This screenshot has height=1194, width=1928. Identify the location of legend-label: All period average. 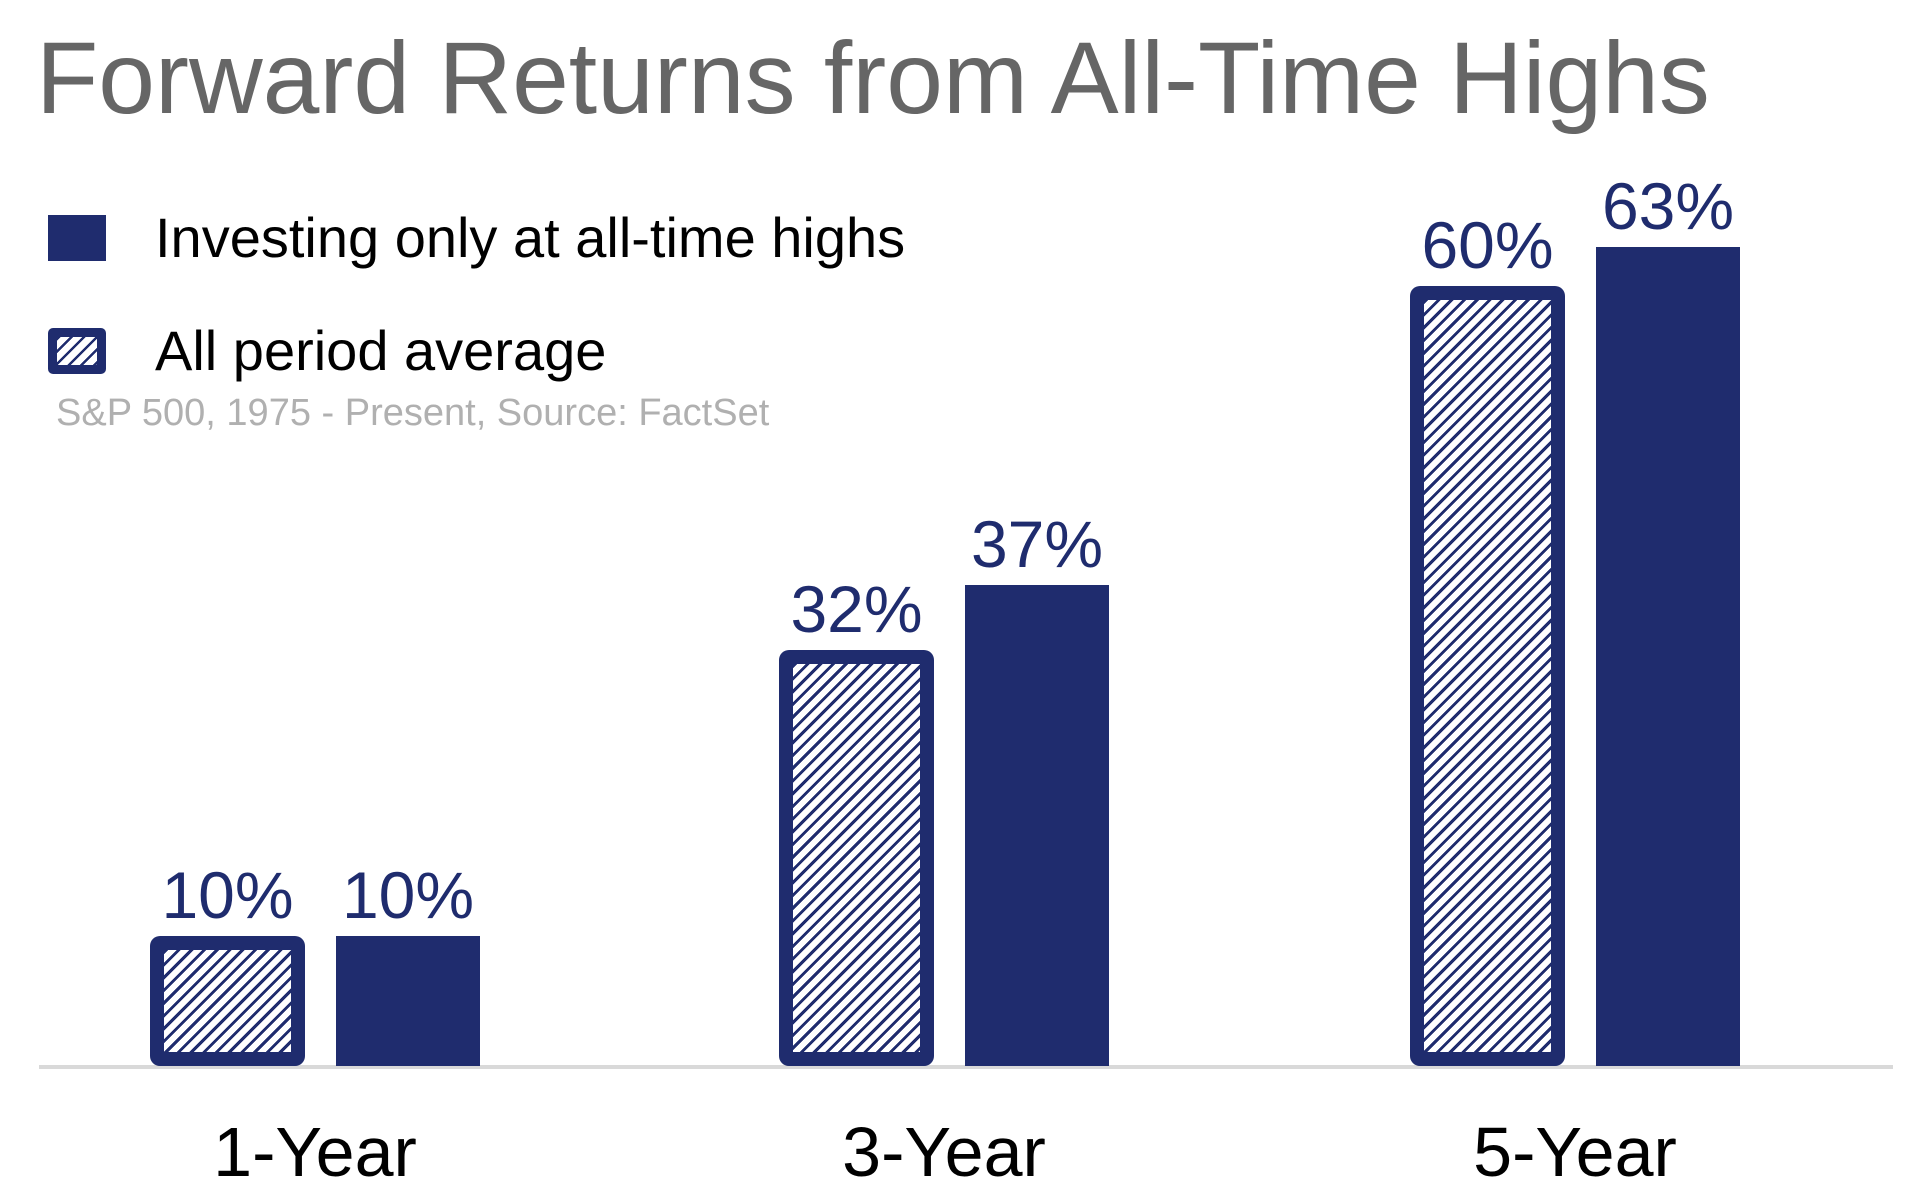
(381, 350).